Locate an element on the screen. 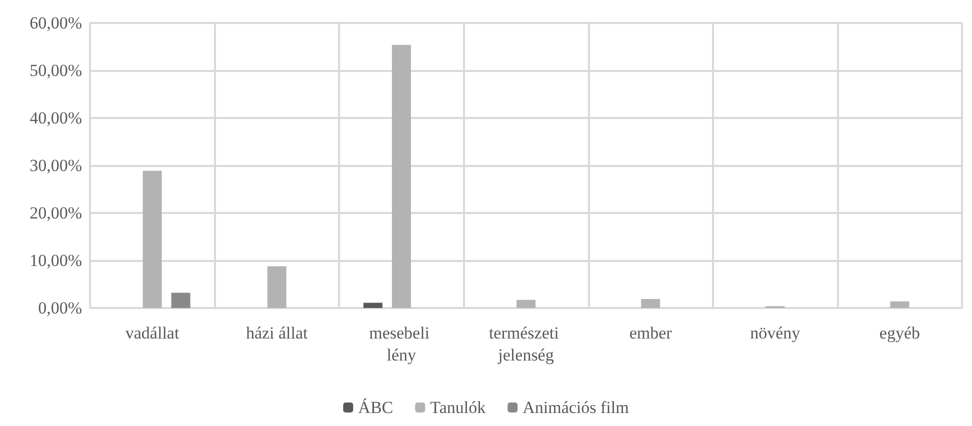 This screenshot has height=426, width=972. y-tick-label: 10,00% is located at coordinates (56, 260).